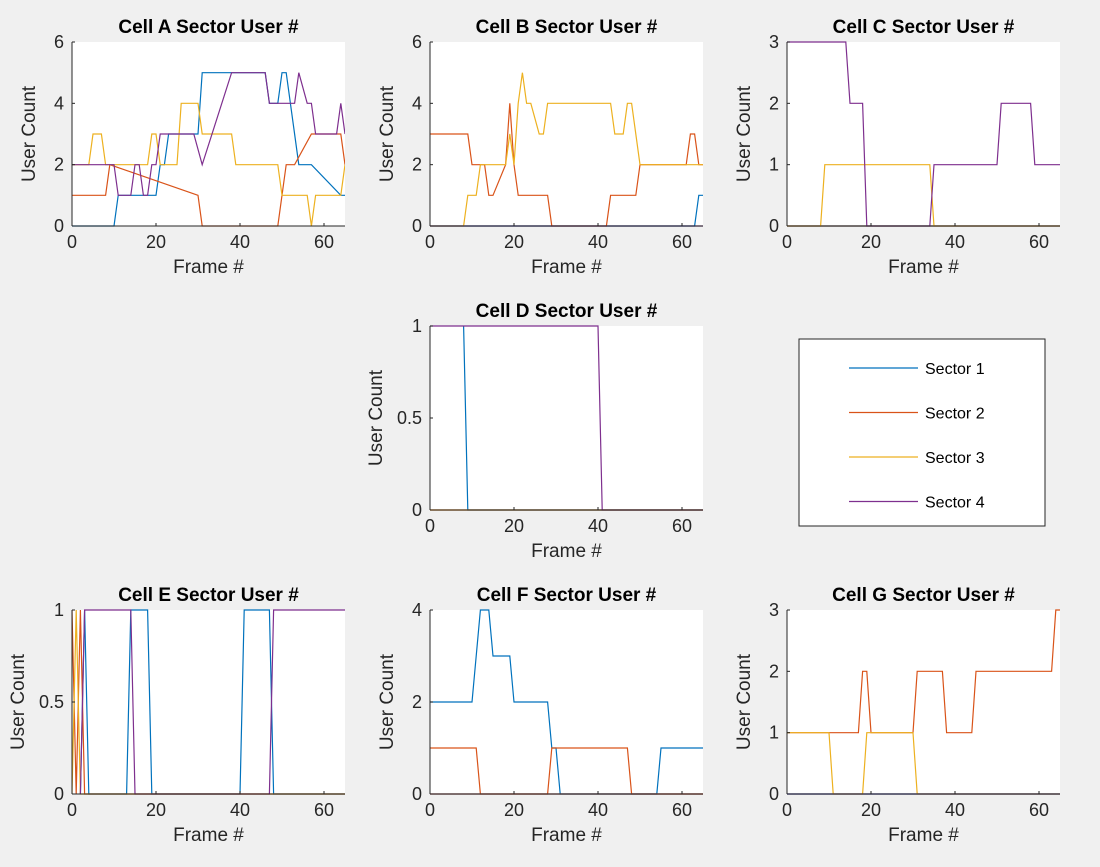  I want to click on series-group-a, so click(208, 149).